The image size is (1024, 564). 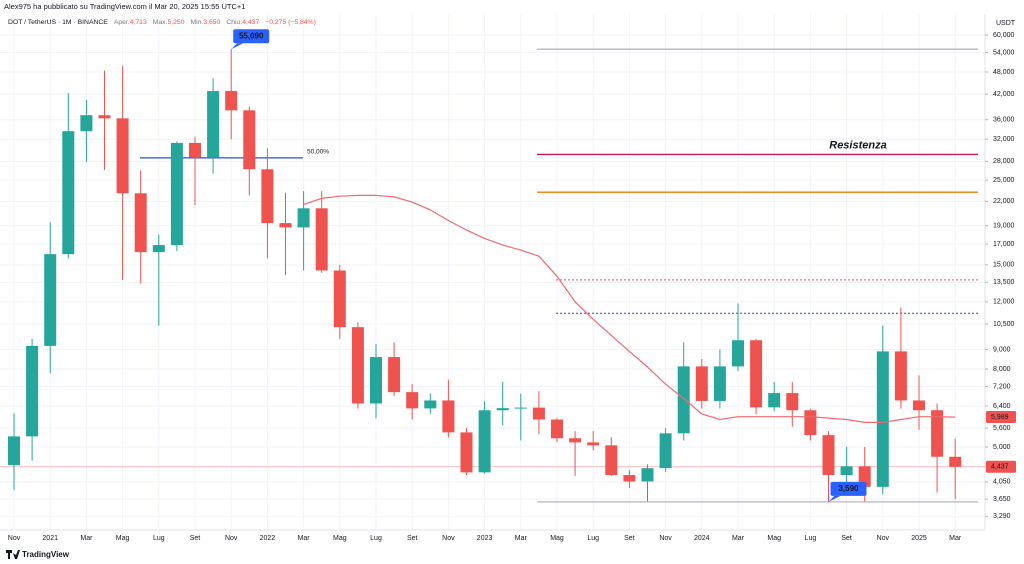 What do you see at coordinates (919, 538) in the screenshot?
I see `x-tick-label: 2025` at bounding box center [919, 538].